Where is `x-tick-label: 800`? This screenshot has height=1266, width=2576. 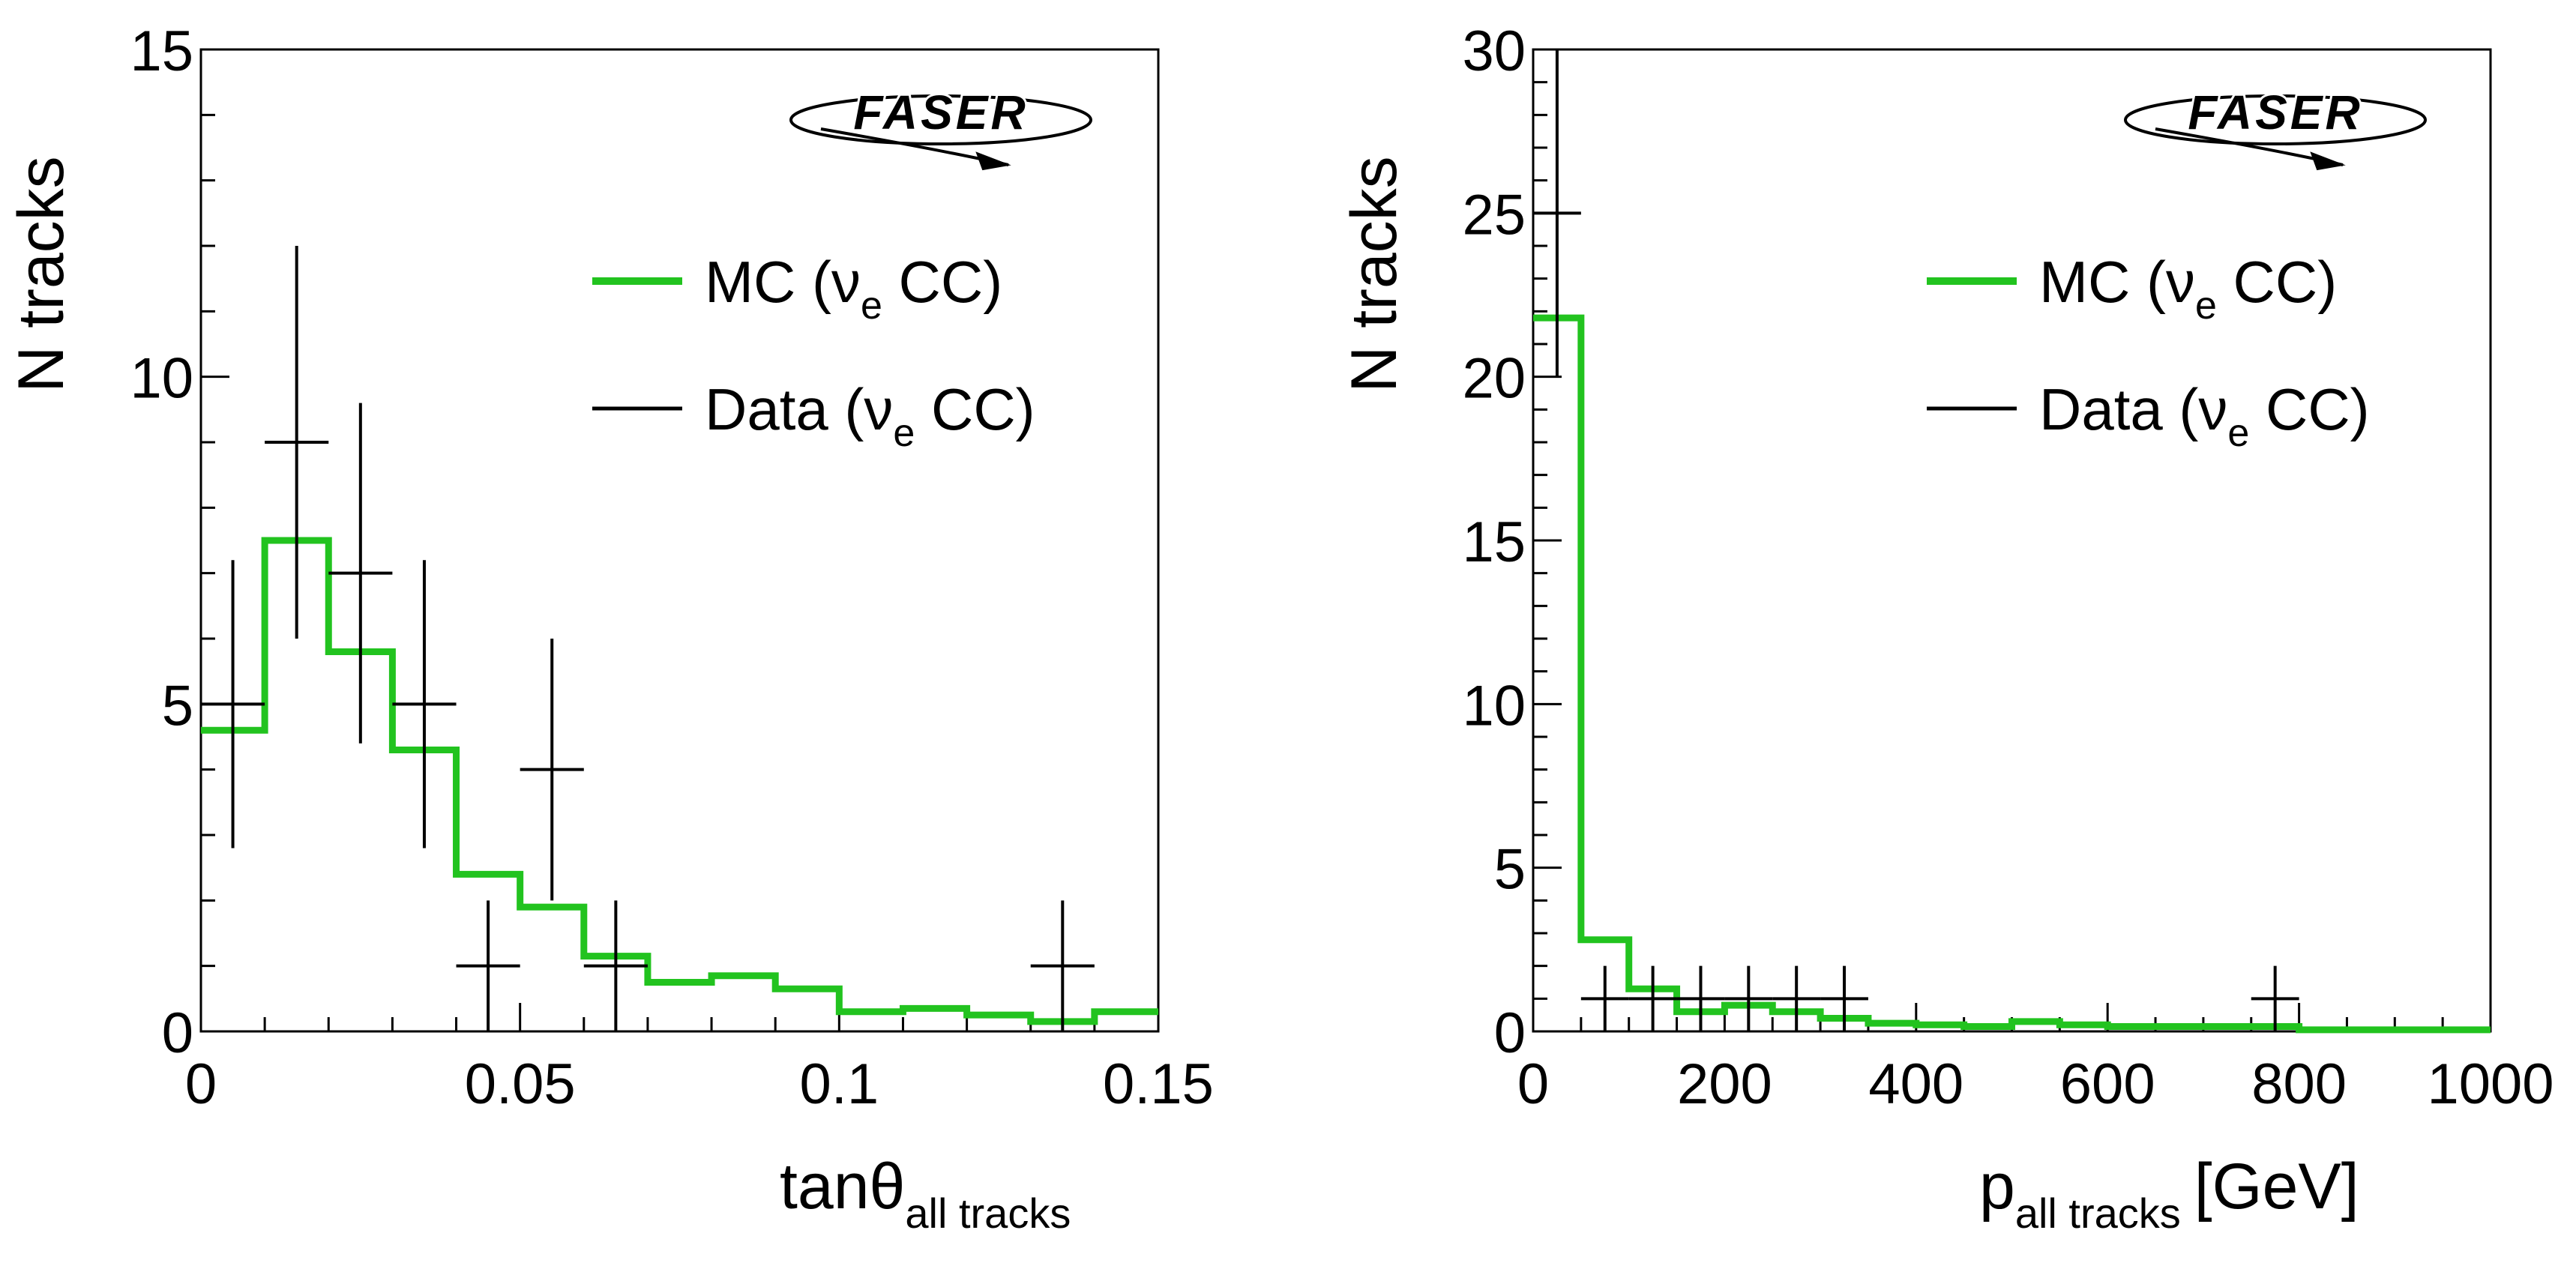 x-tick-label: 800 is located at coordinates (2299, 1084).